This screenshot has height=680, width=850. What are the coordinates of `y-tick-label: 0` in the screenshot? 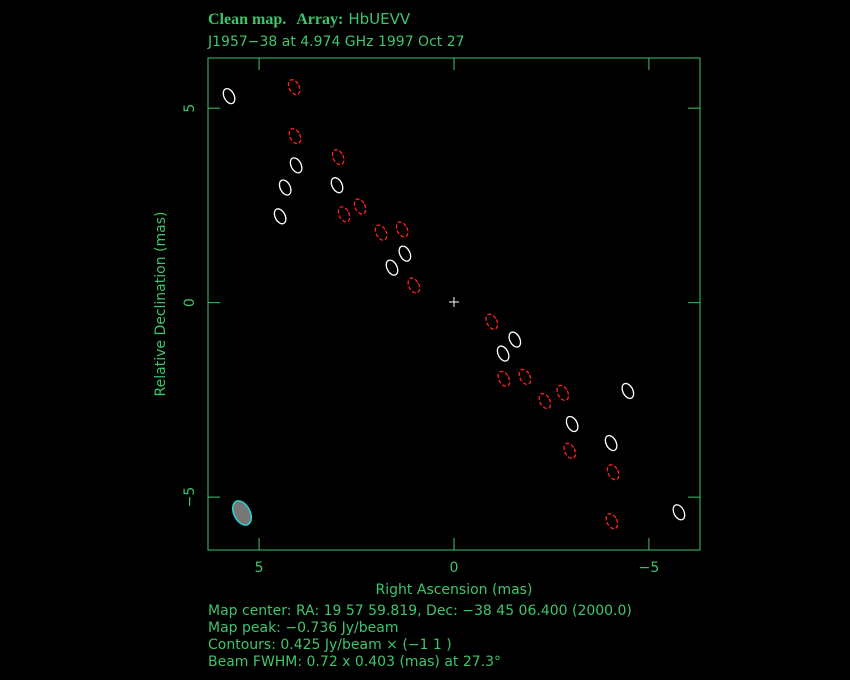 It's located at (190, 302).